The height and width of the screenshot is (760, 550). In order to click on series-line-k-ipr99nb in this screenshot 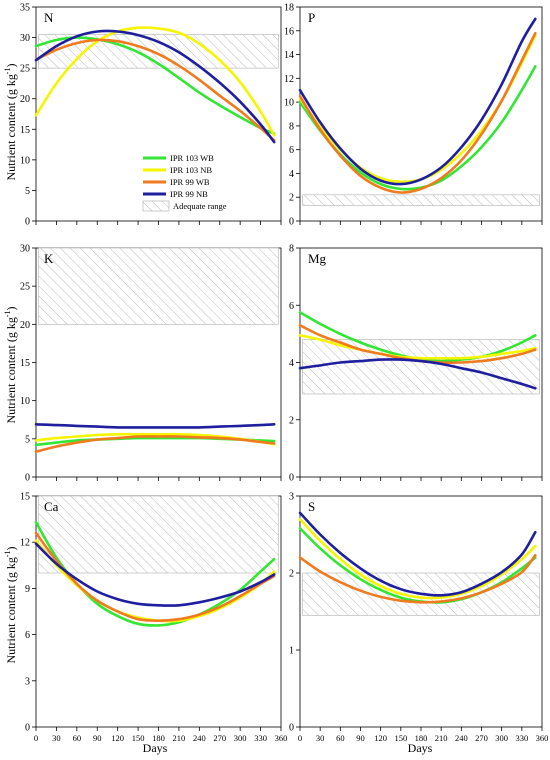, I will do `click(155, 426)`.